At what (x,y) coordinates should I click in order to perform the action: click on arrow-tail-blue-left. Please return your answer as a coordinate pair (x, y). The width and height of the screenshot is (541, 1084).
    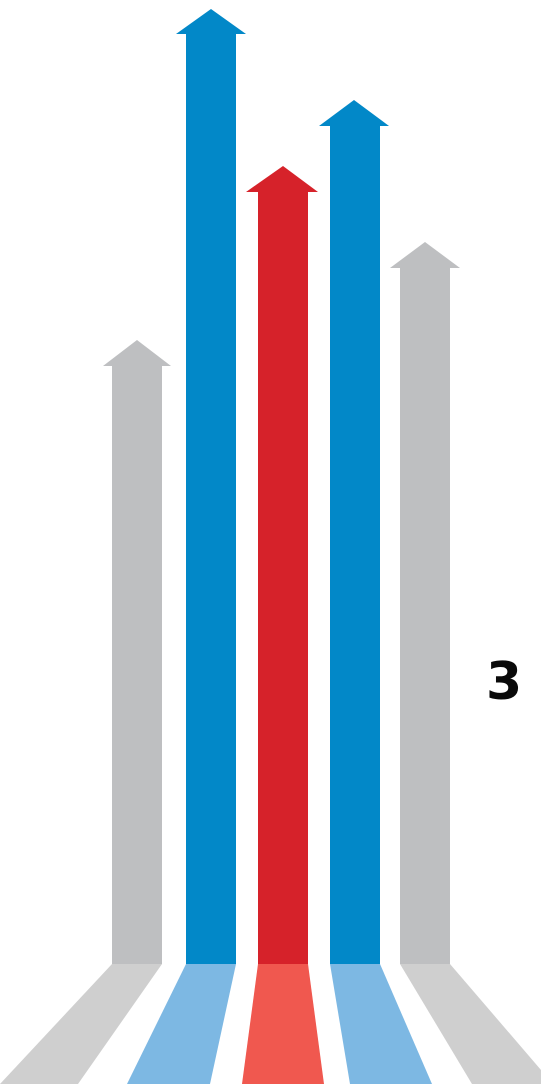
    Looking at the image, I should click on (181, 1024).